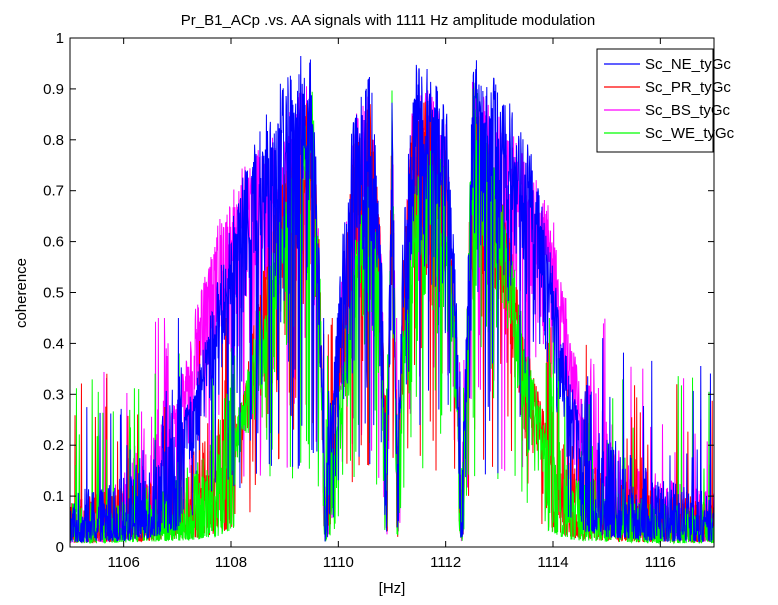 The height and width of the screenshot is (605, 778). What do you see at coordinates (660, 562) in the screenshot?
I see `x-tick-label: 1116` at bounding box center [660, 562].